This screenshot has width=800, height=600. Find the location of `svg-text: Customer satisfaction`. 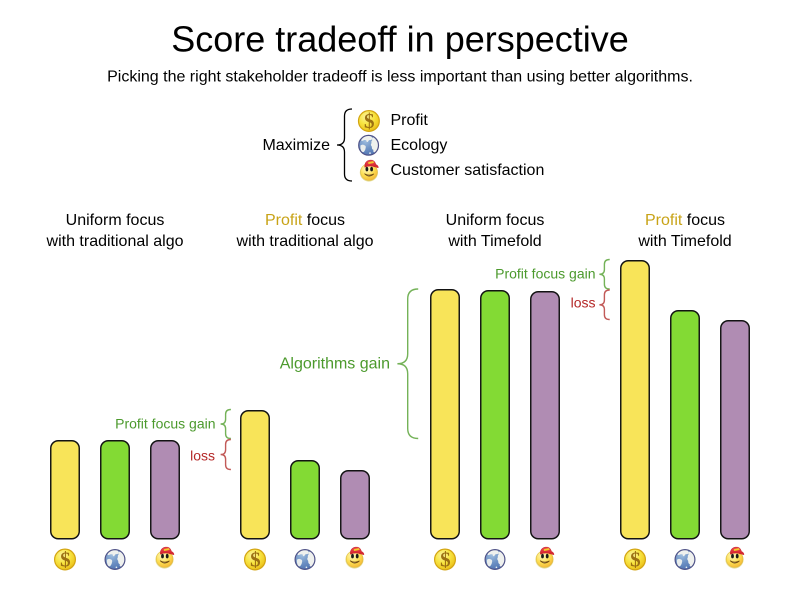

svg-text: Customer satisfaction is located at coordinates (468, 170).